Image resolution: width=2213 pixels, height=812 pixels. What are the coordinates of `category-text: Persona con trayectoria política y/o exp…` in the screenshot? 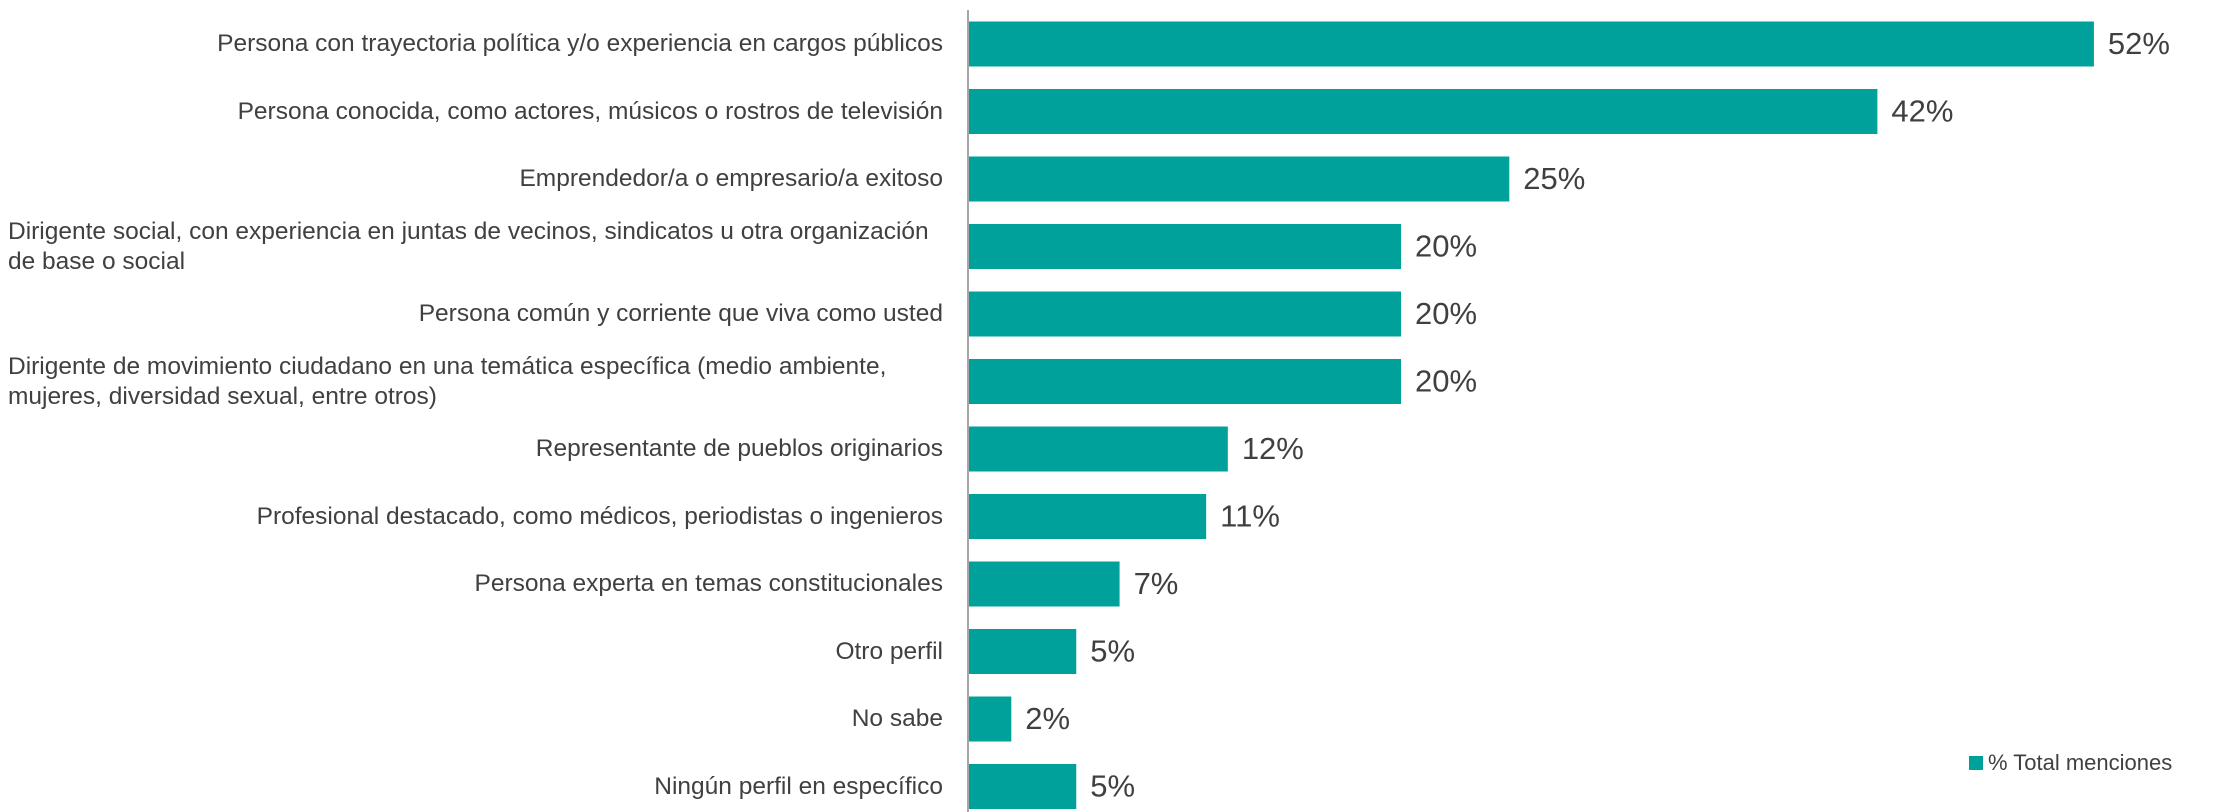 It's located at (580, 43).